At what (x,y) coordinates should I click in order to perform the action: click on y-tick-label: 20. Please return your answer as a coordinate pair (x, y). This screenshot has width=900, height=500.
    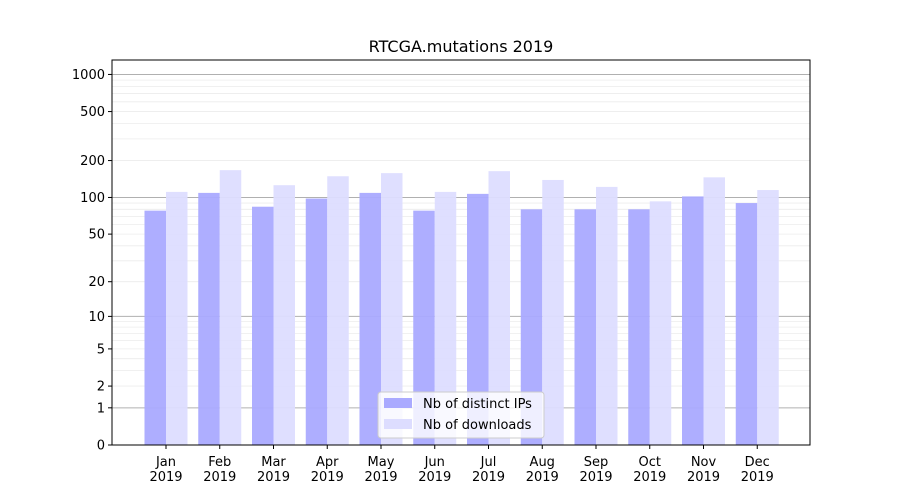
    Looking at the image, I should click on (96, 282).